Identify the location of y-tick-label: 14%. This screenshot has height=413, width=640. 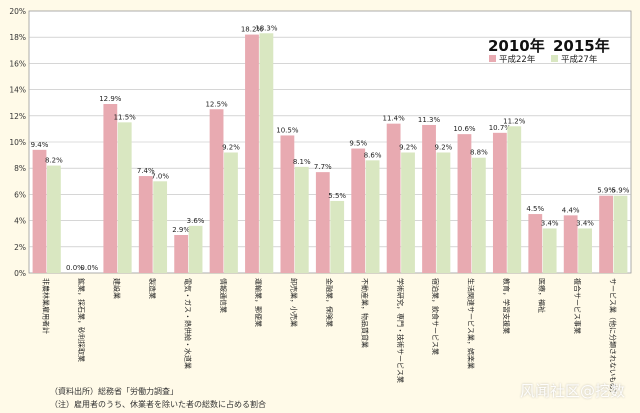
(17, 90).